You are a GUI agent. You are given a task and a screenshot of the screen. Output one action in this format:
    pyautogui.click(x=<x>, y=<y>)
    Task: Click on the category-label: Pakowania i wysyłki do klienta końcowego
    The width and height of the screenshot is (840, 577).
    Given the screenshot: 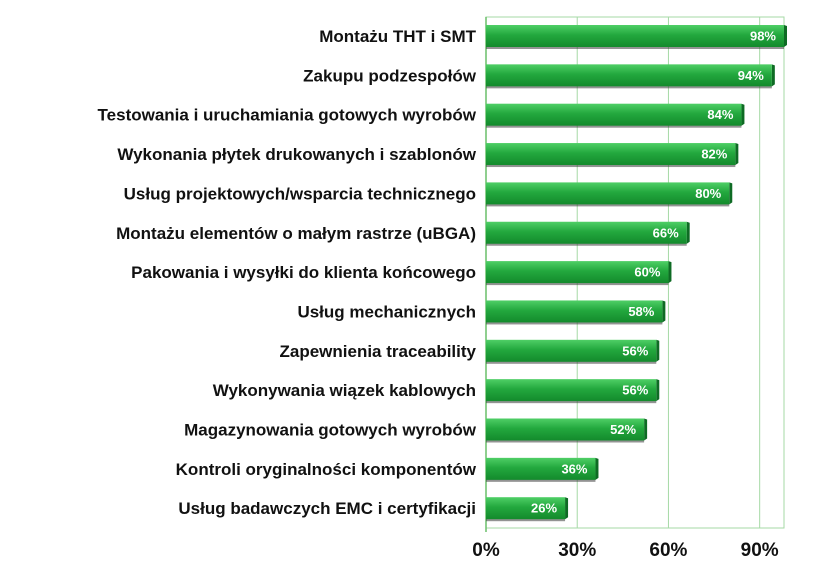 What is the action you would take?
    pyautogui.click(x=303, y=272)
    